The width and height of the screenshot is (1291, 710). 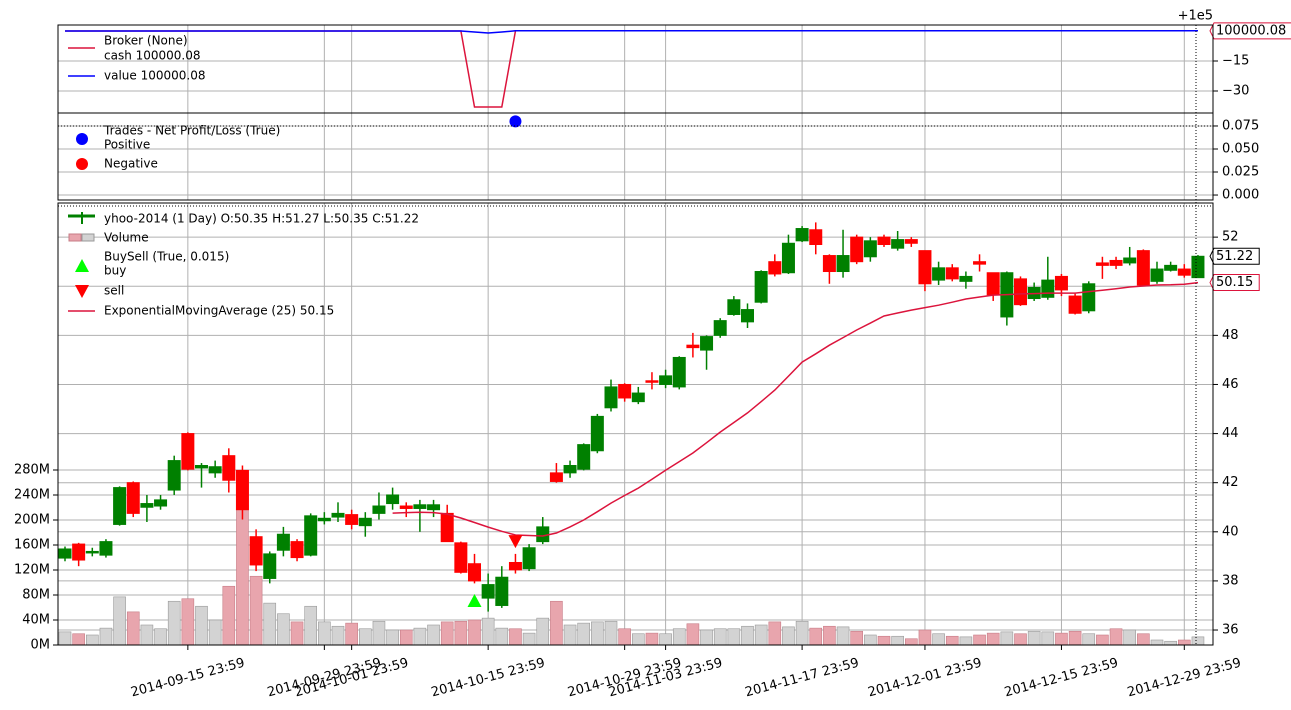 What do you see at coordinates (1240, 195) in the screenshot?
I see `y-tick-label: 0.000` at bounding box center [1240, 195].